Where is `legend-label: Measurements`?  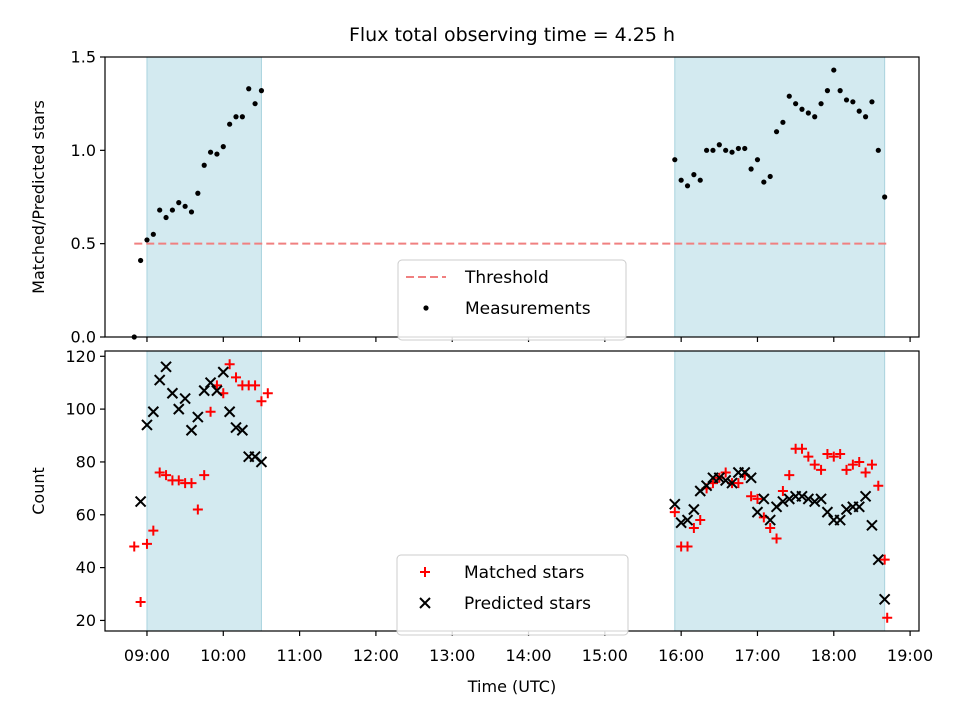
legend-label: Measurements is located at coordinates (528, 309).